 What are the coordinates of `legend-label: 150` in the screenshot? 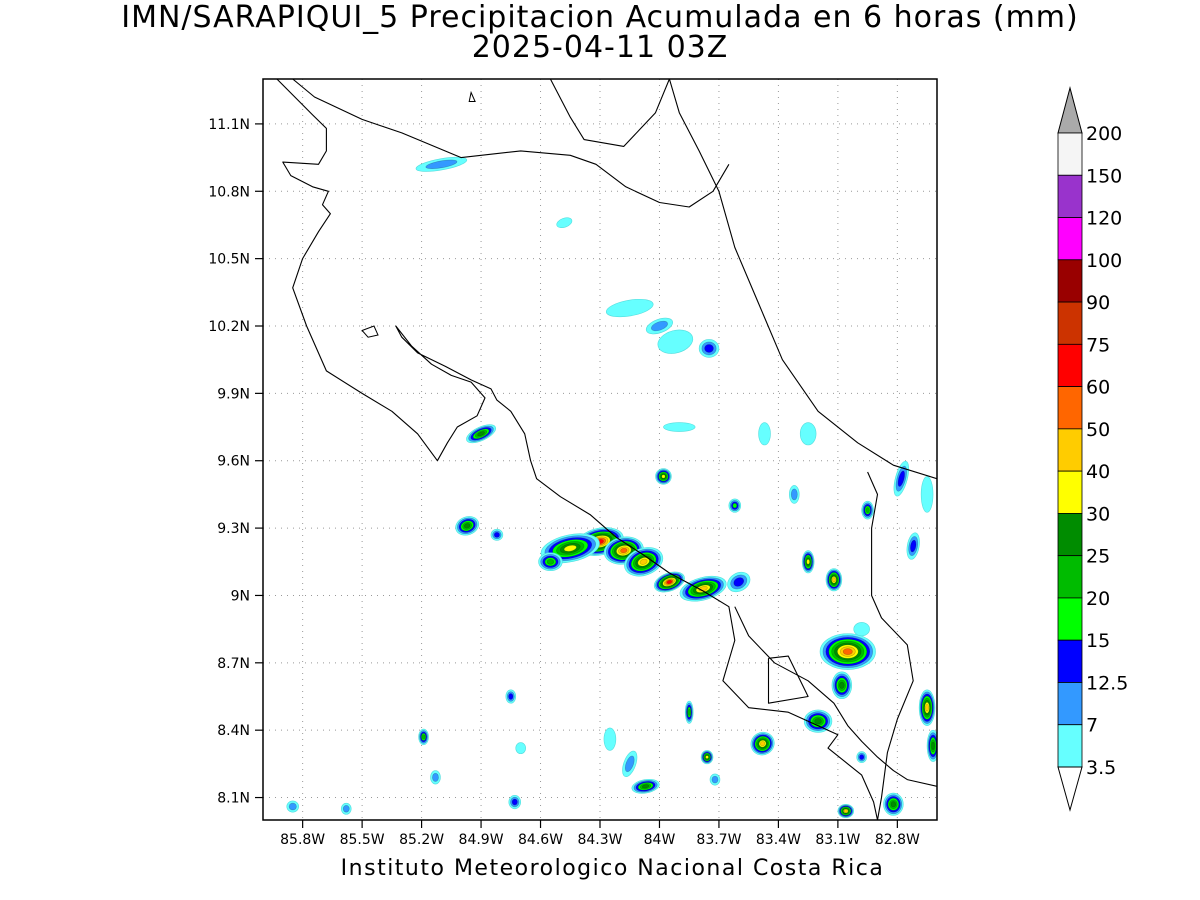 It's located at (1104, 176).